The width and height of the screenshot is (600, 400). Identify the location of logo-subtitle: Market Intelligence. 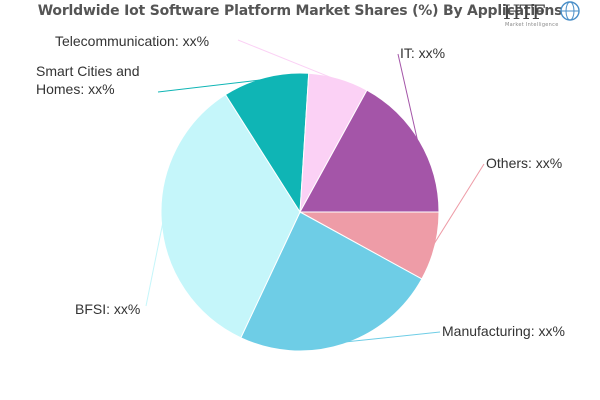
(532, 25).